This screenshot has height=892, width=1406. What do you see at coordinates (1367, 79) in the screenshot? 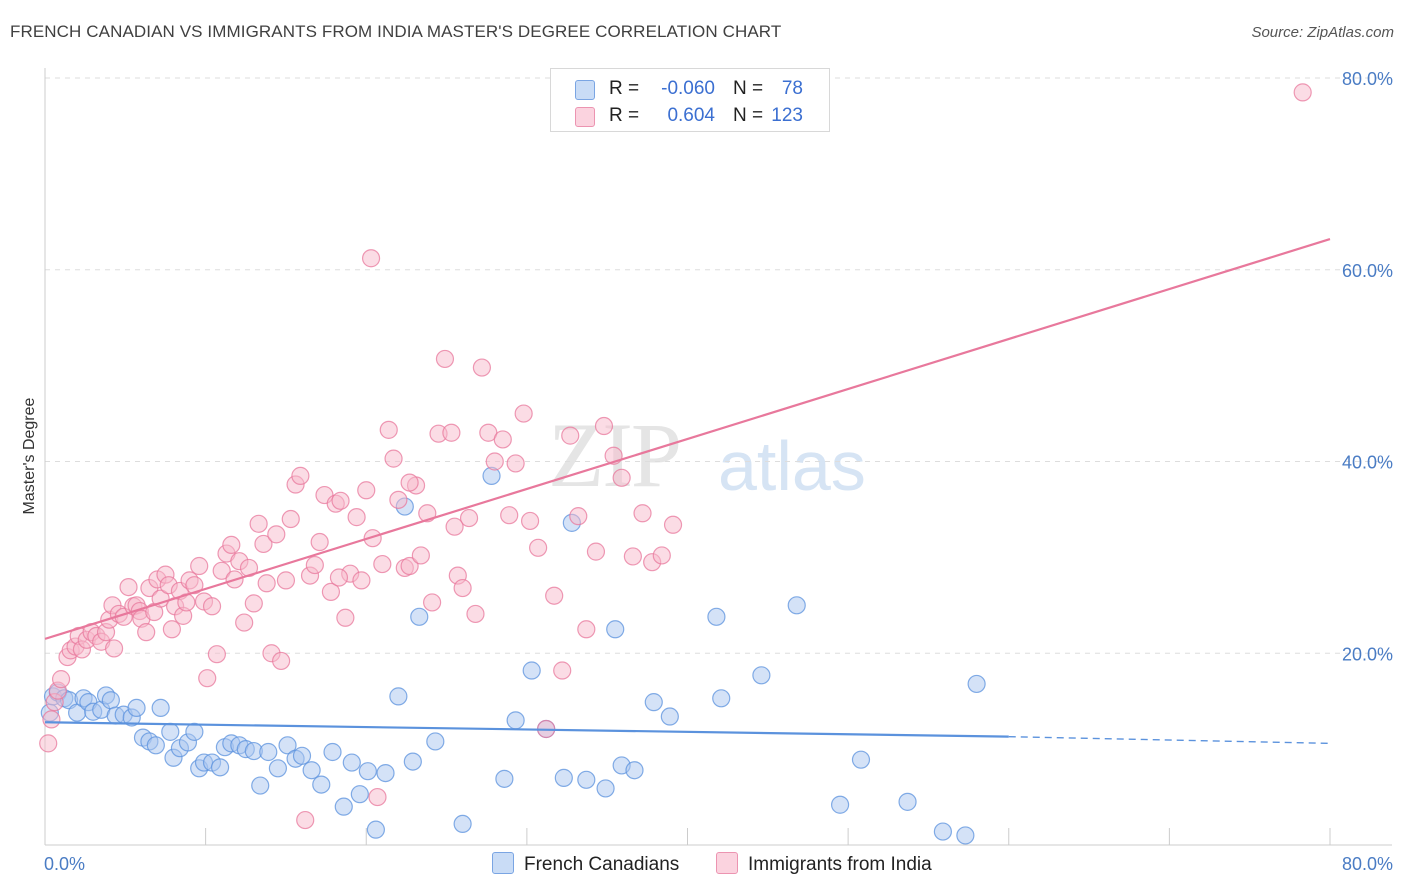
I see `y-tick-label: 80.0%` at bounding box center [1367, 79].